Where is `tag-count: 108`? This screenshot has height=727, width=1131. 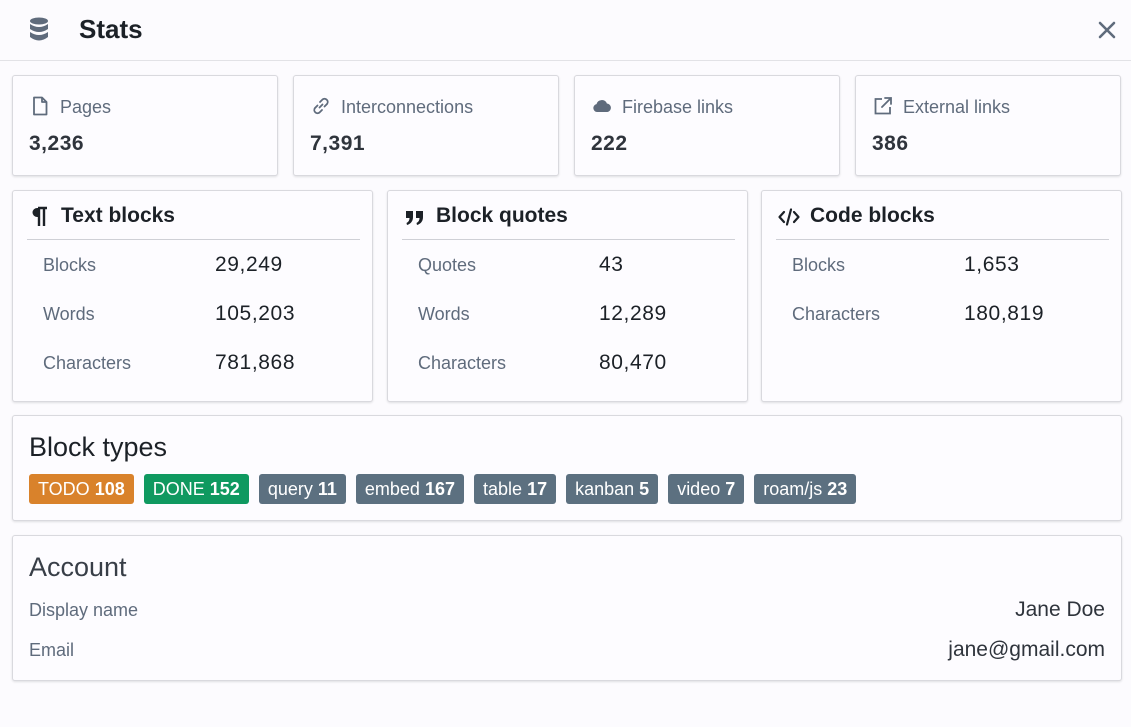
tag-count: 108 is located at coordinates (109, 489).